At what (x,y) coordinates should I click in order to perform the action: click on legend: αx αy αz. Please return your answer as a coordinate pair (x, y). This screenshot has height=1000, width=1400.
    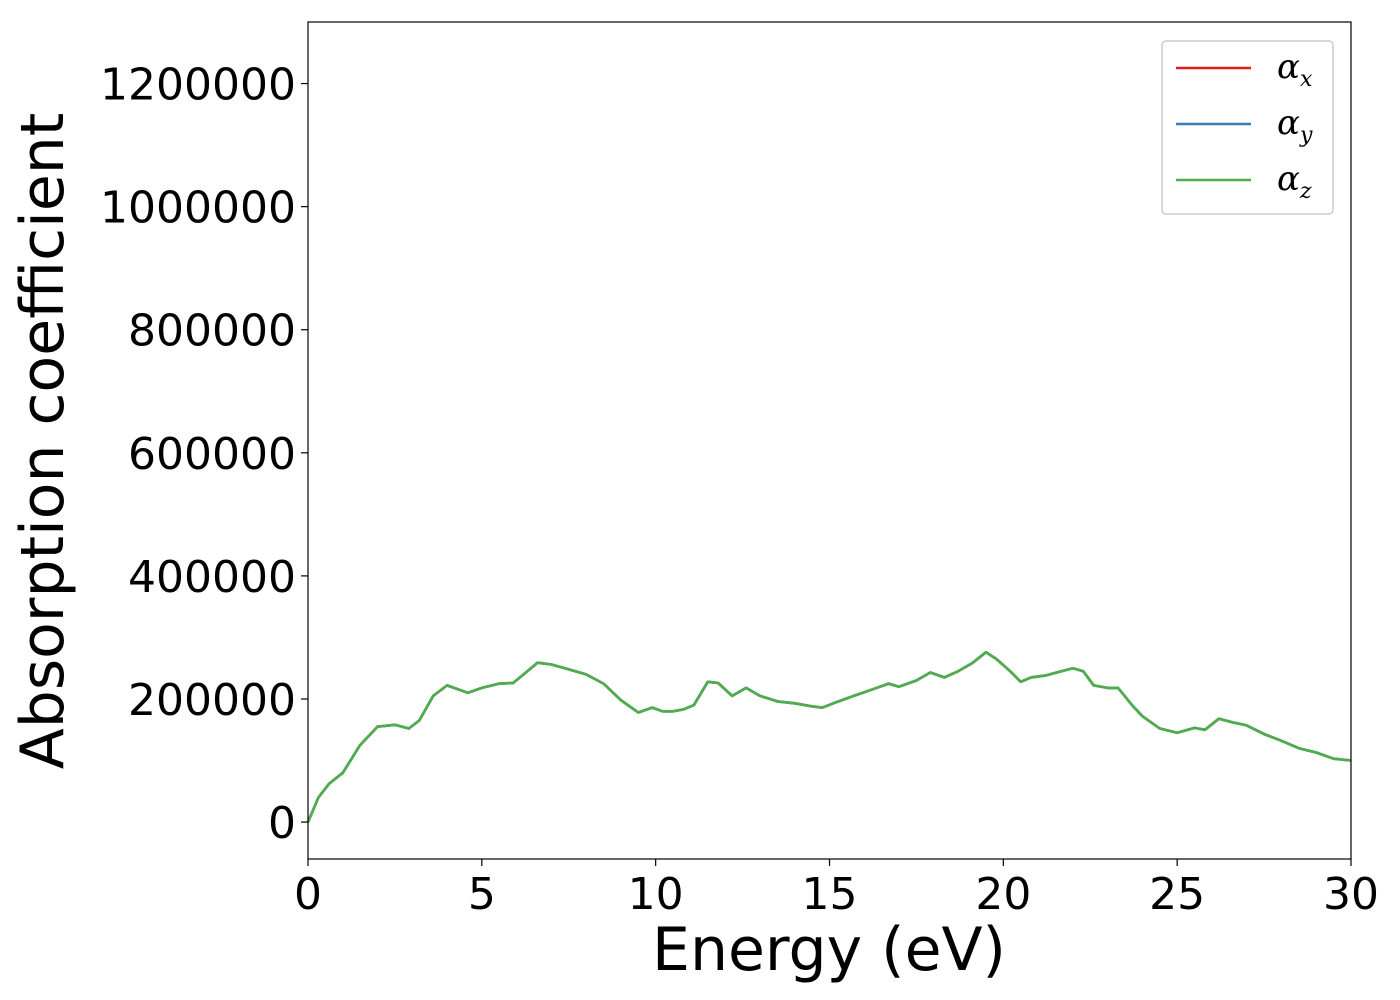
    Looking at the image, I should click on (1247, 127).